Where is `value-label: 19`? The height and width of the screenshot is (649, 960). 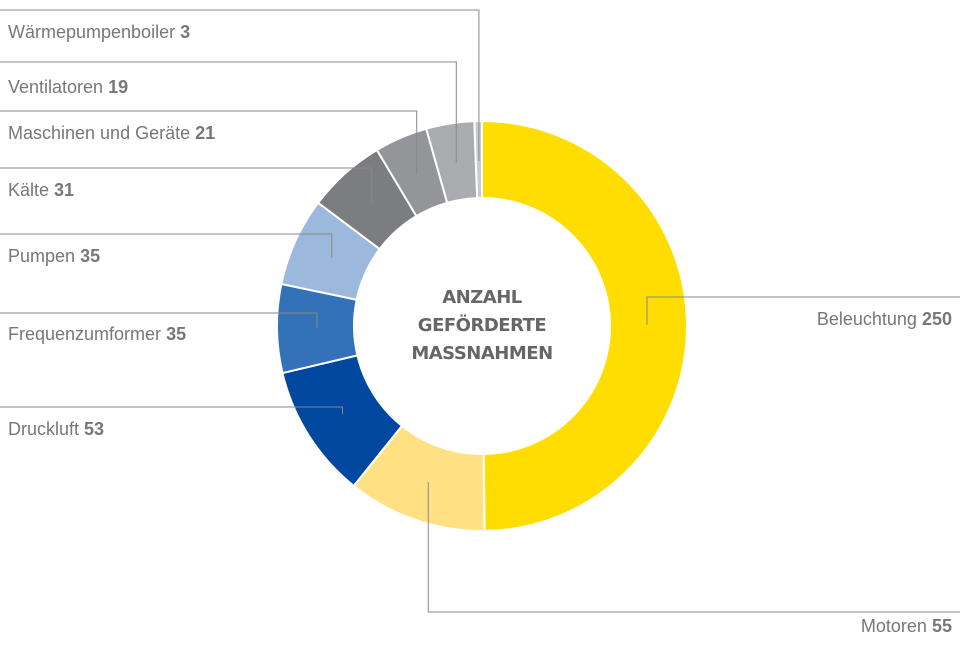
value-label: 19 is located at coordinates (118, 87).